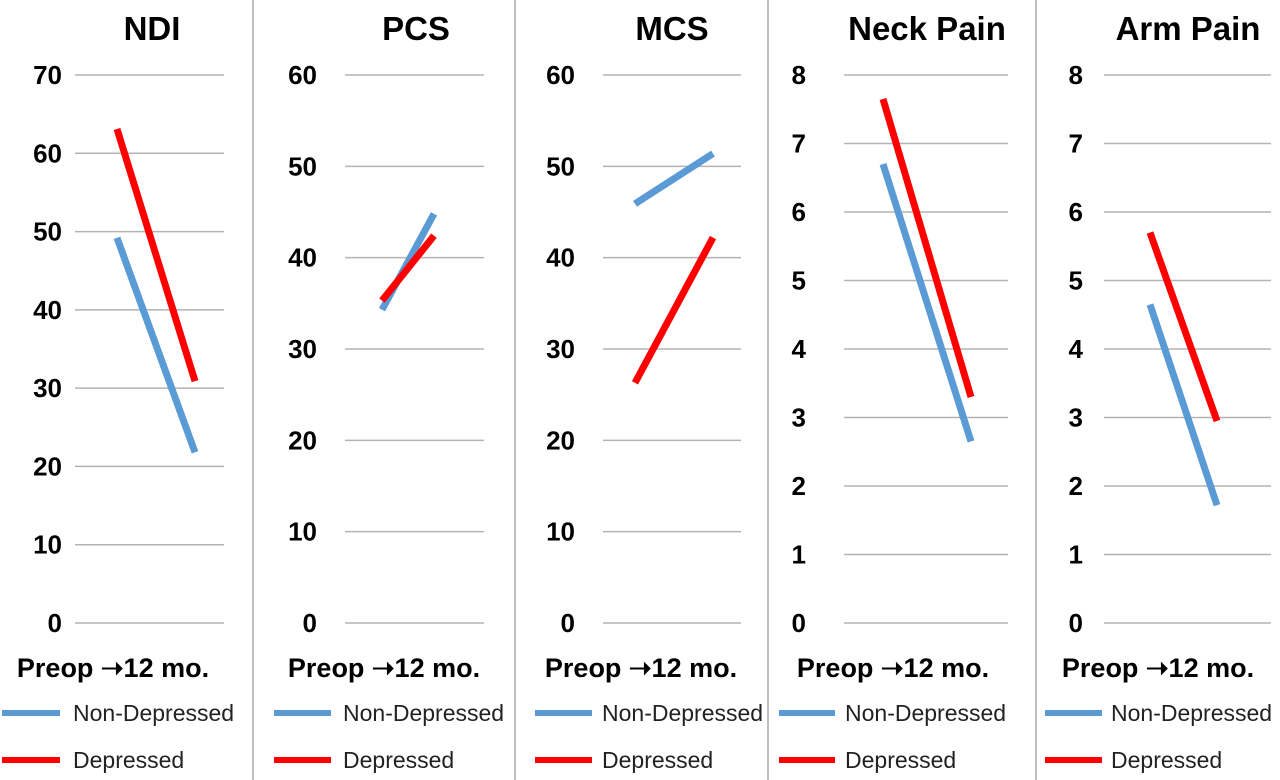 The width and height of the screenshot is (1280, 780). I want to click on panel-title: Arm Pain, so click(1188, 28).